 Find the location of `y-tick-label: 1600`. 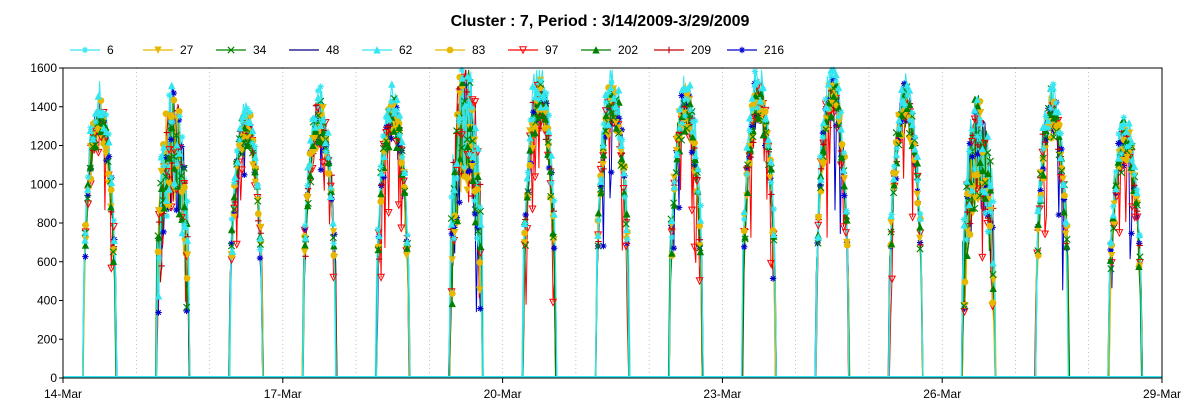

y-tick-label: 1600 is located at coordinates (43, 68).